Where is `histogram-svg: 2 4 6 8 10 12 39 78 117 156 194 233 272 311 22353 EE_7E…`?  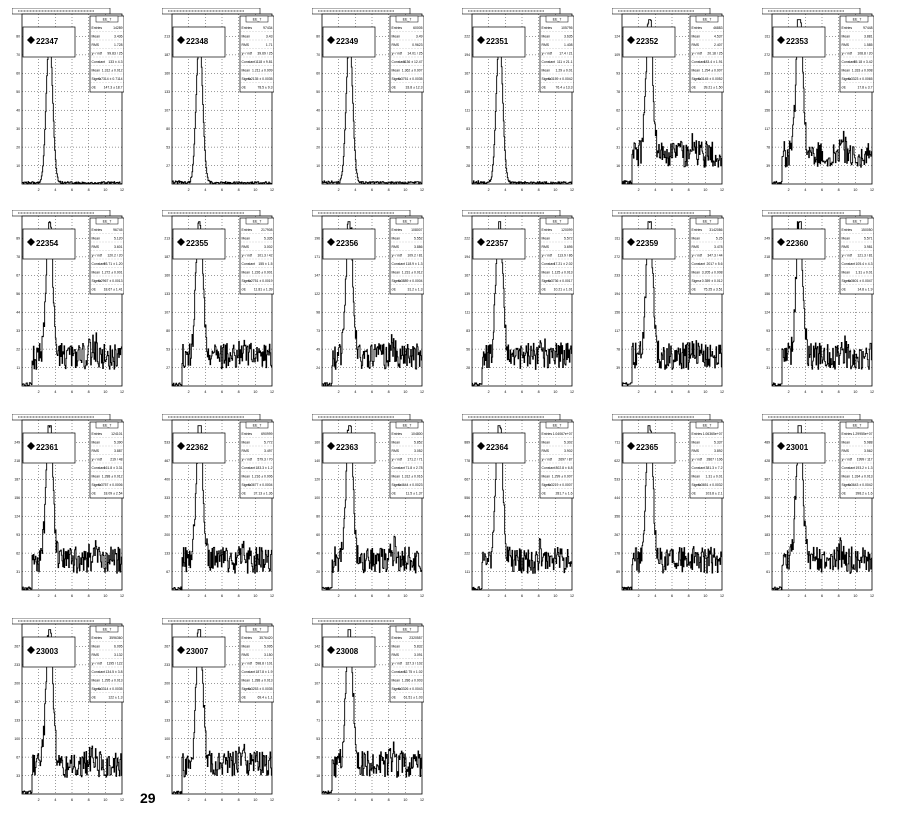 histogram-svg: 2 4 6 8 10 12 39 78 117 156 194 233 272 311 22353 EE_7E… is located at coordinates (818, 100).